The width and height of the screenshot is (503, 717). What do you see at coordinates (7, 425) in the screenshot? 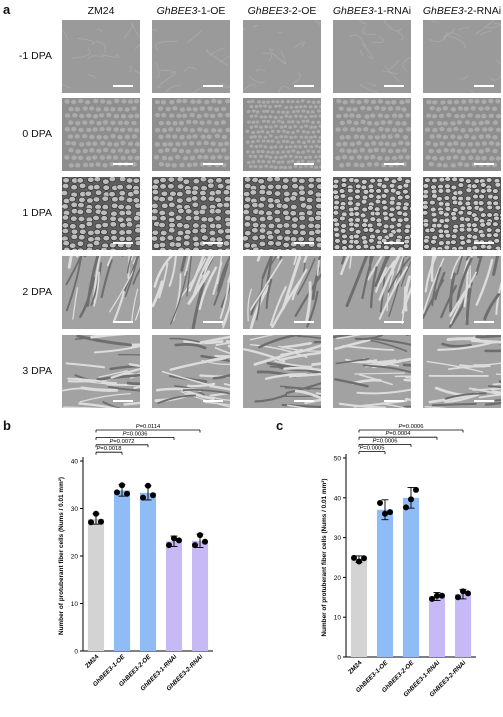
I see `panel-b-letter: b` at bounding box center [7, 425].